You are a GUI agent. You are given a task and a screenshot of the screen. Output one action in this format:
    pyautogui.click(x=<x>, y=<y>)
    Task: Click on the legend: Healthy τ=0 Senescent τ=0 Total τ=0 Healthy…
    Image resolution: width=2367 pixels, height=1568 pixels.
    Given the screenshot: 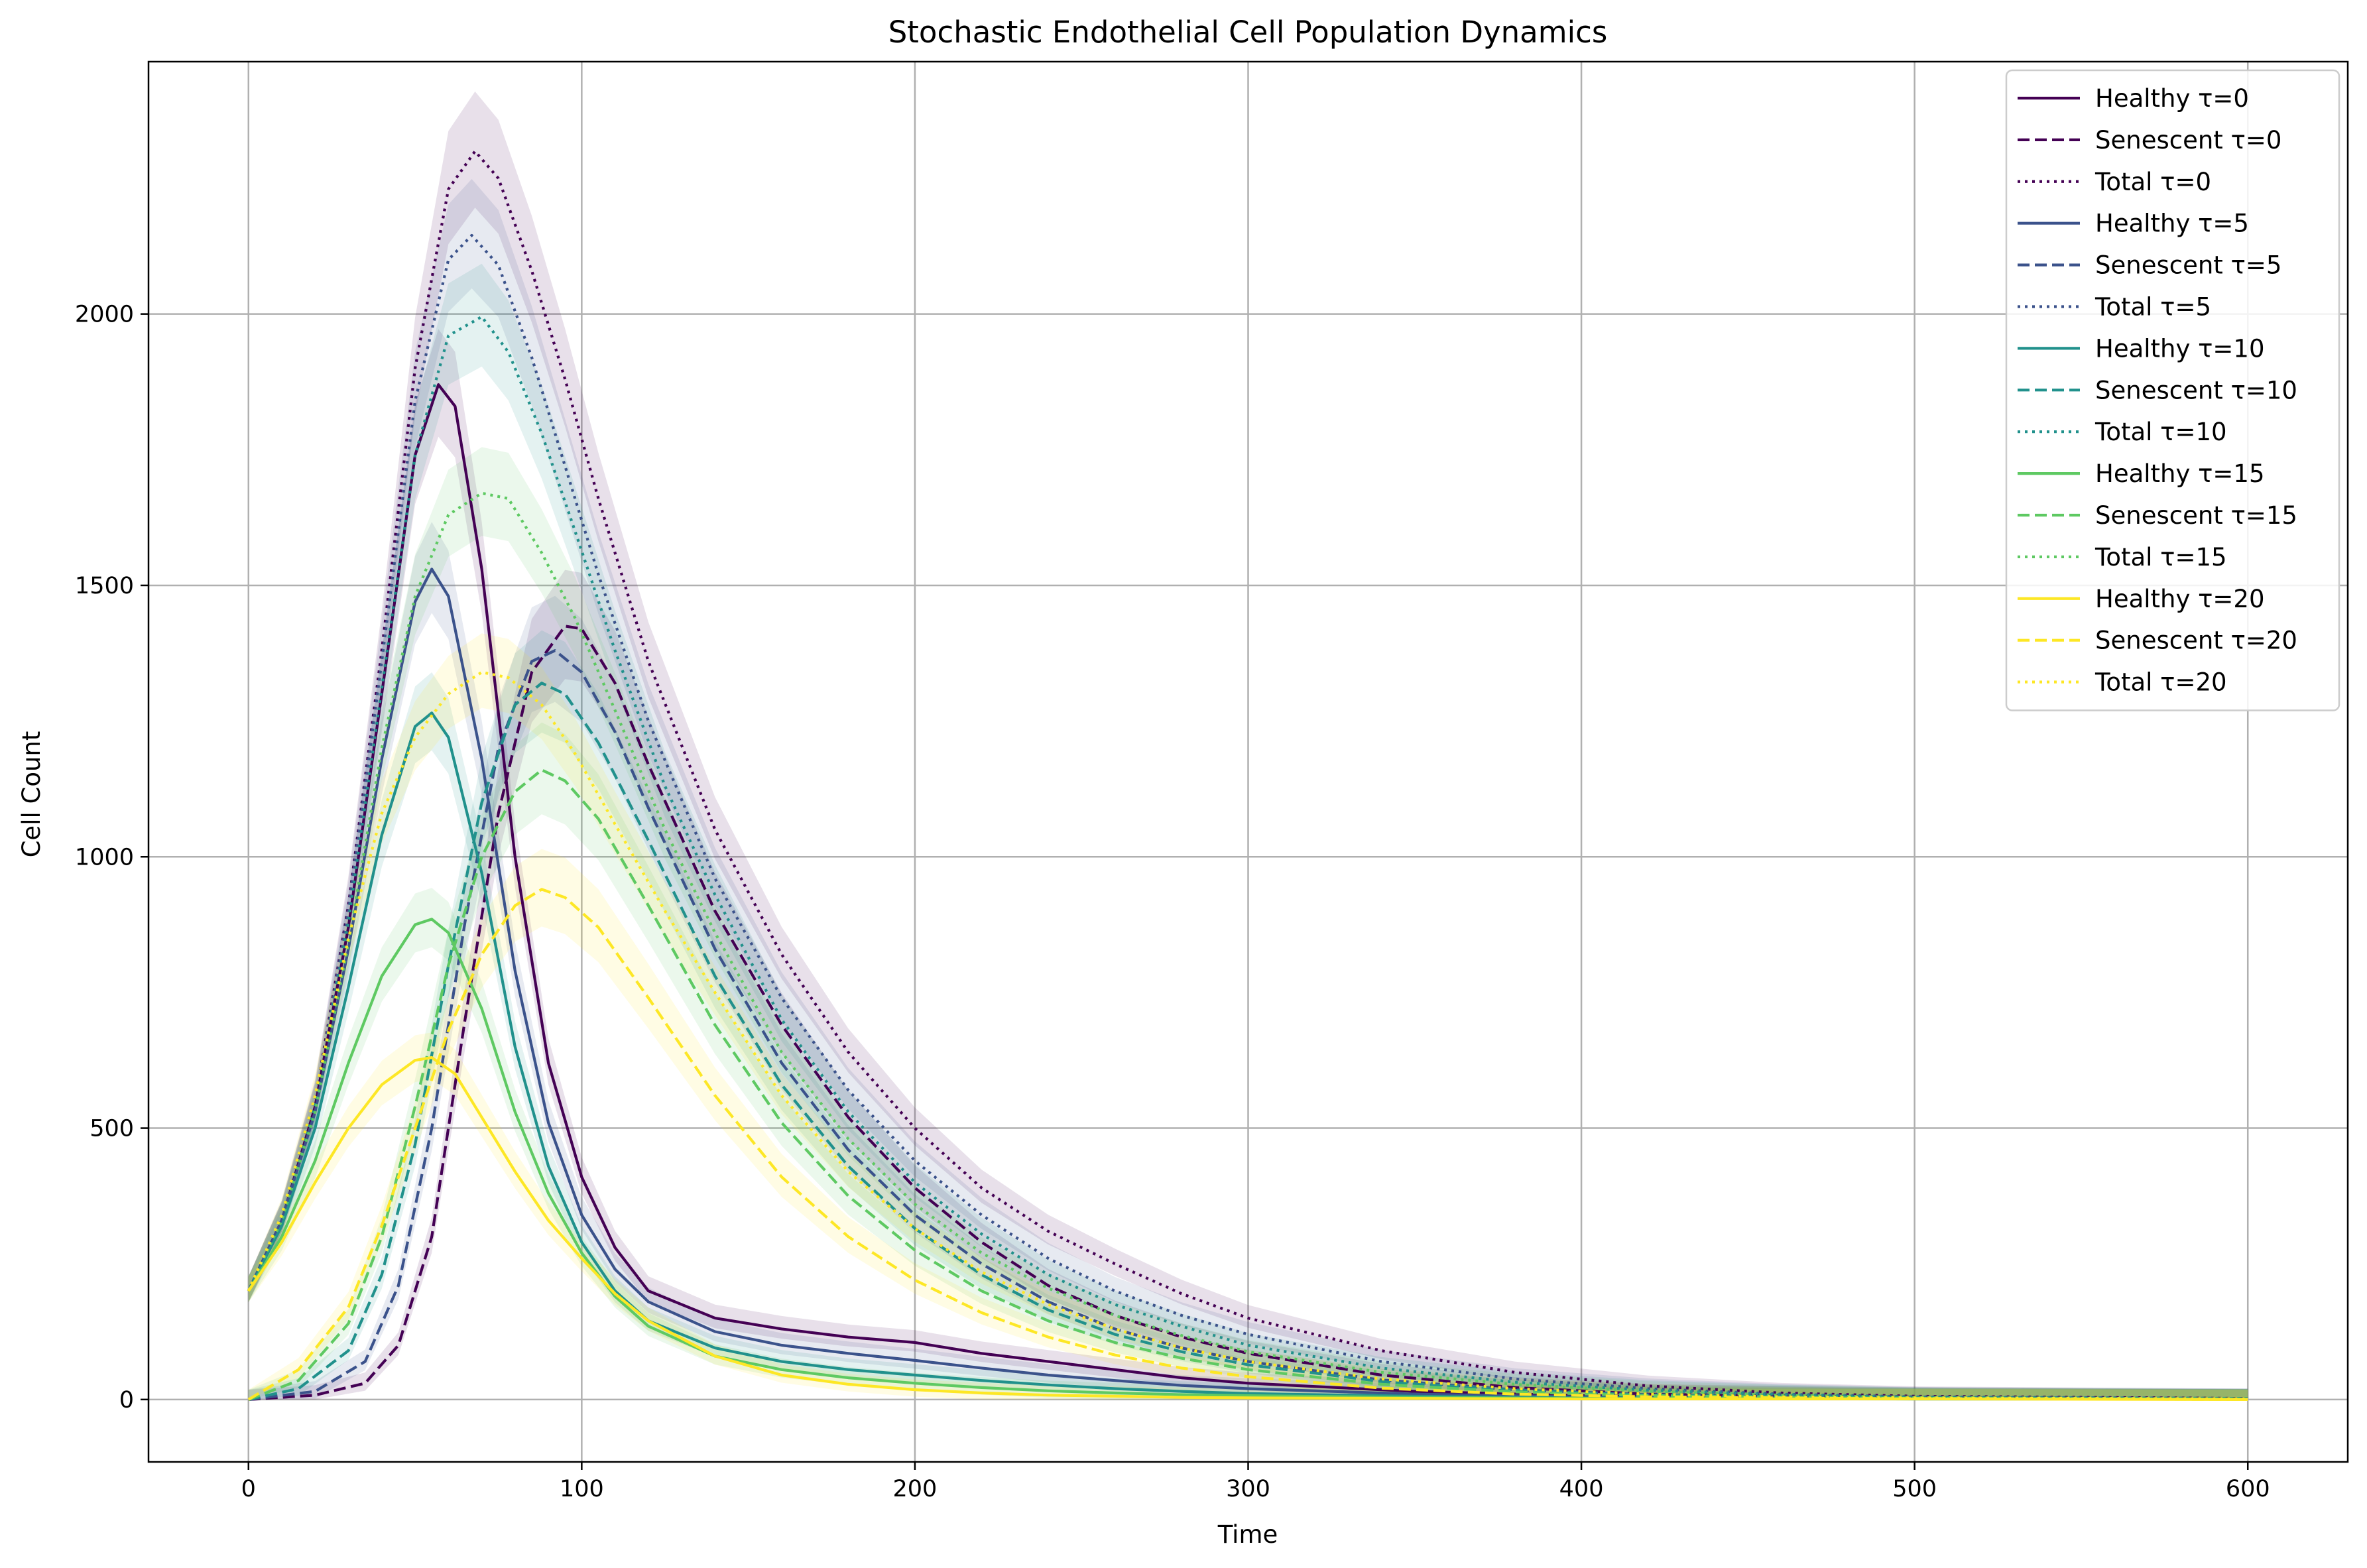 What is the action you would take?
    pyautogui.click(x=2172, y=390)
    